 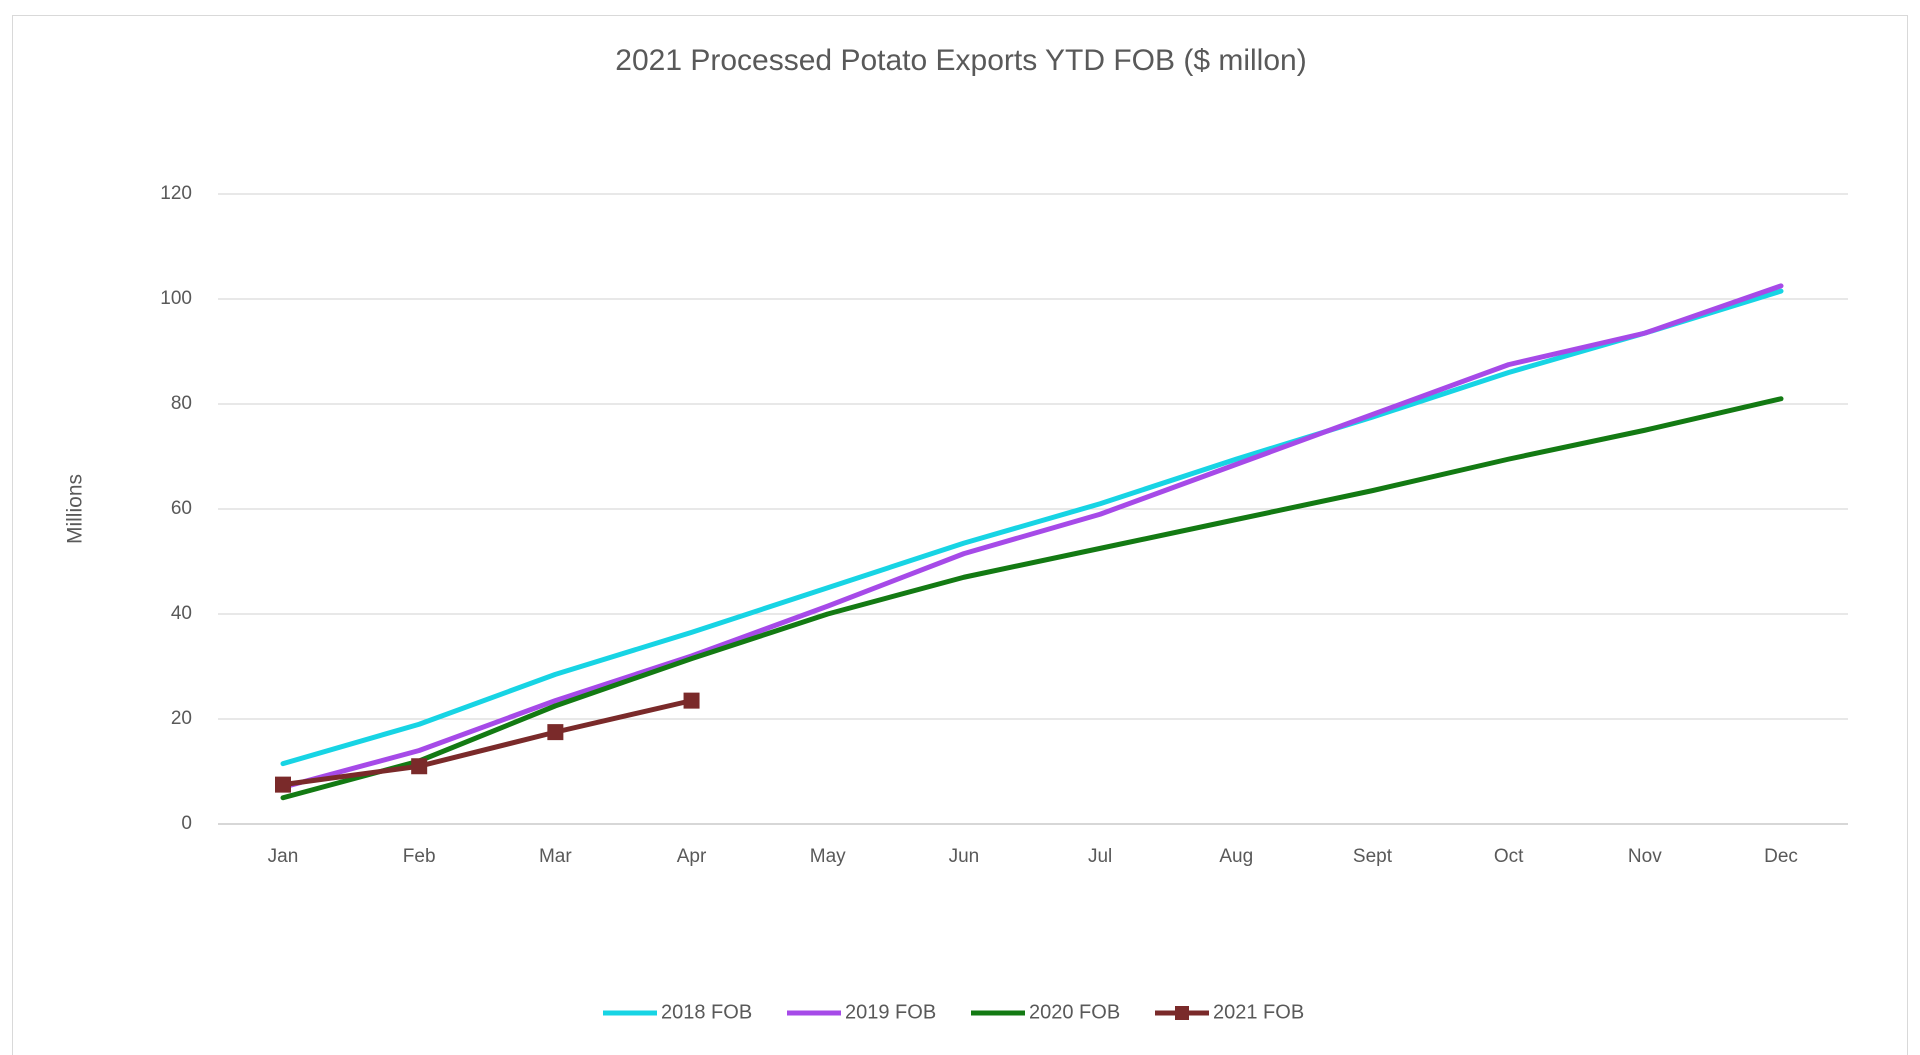 I want to click on x-tick-label: Feb, so click(x=419, y=856).